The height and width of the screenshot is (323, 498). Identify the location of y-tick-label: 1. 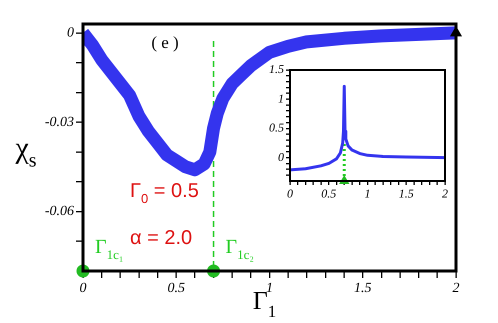
(281, 98).